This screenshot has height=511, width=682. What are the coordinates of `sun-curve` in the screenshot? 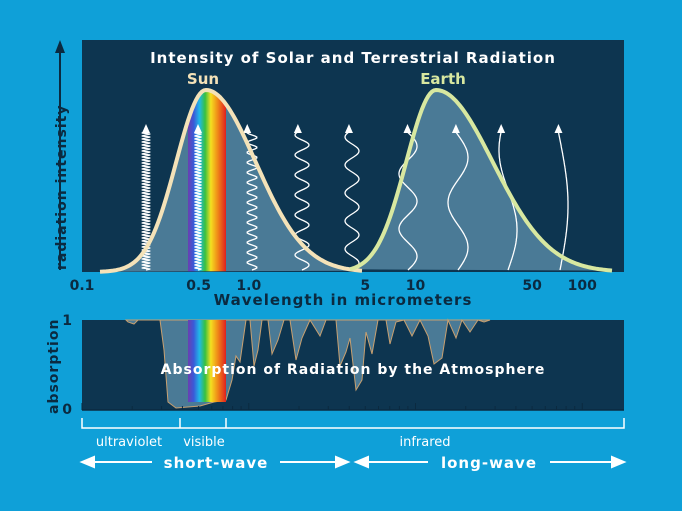 It's located at (231, 180).